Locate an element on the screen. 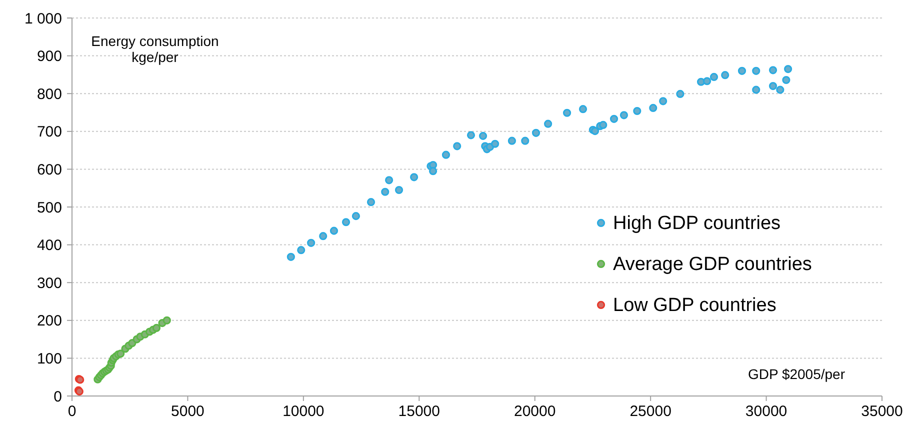 Image resolution: width=909 pixels, height=432 pixels. y-tick-label: 600 is located at coordinates (49, 169).